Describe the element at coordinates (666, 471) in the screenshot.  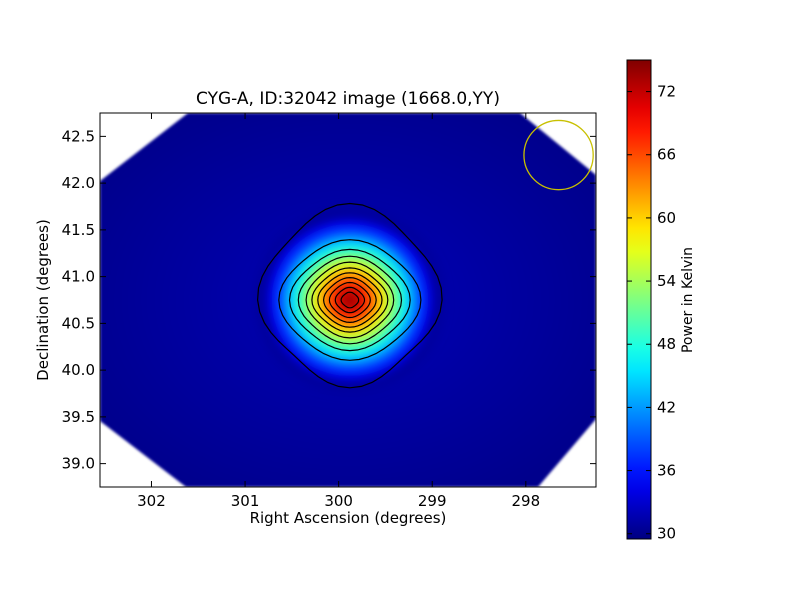
I see `colorbar-tick-label: 36` at that location.